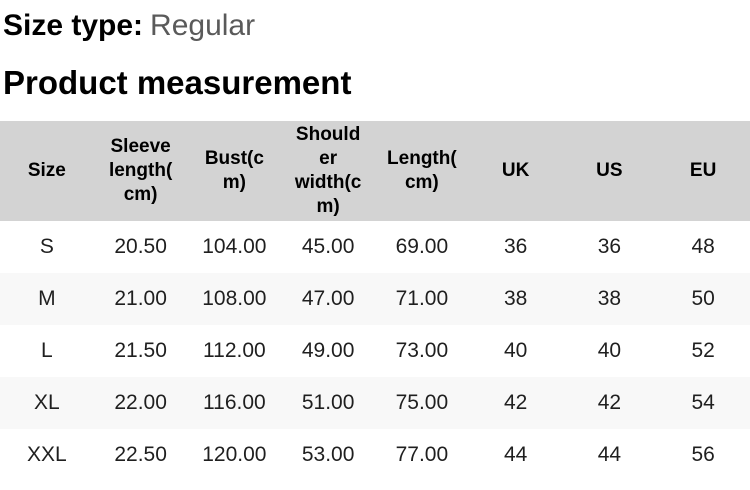  What do you see at coordinates (177, 82) in the screenshot?
I see `section-title: Product measurement` at bounding box center [177, 82].